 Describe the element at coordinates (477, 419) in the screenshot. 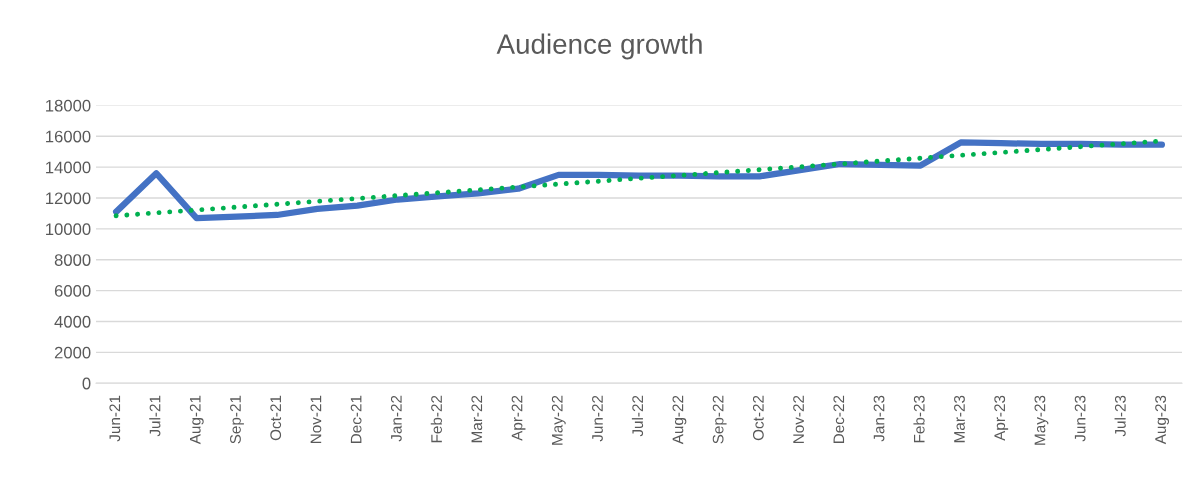

I see `x-tick-label: Mar-22` at that location.